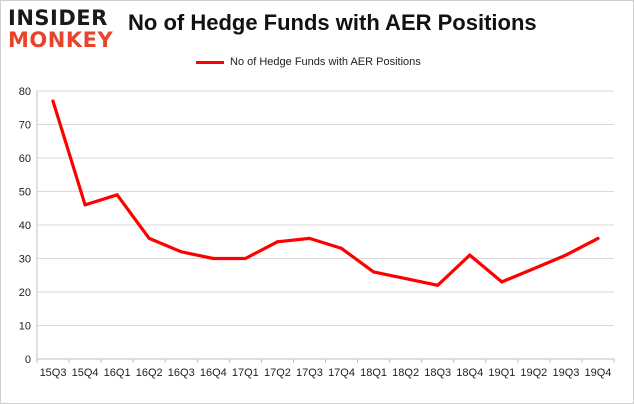 Image resolution: width=634 pixels, height=404 pixels. What do you see at coordinates (533, 373) in the screenshot?
I see `x-tick-label-19Q2: 19Q2` at bounding box center [533, 373].